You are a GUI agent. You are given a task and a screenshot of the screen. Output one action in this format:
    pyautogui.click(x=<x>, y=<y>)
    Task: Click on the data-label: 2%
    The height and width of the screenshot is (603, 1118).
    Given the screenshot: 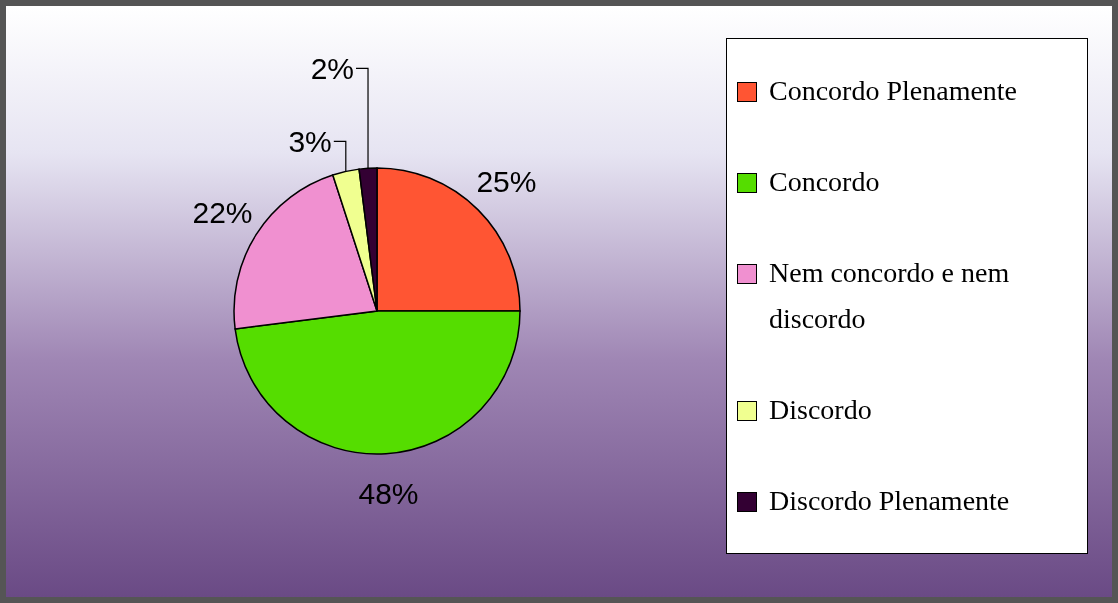 What is the action you would take?
    pyautogui.click(x=332, y=68)
    